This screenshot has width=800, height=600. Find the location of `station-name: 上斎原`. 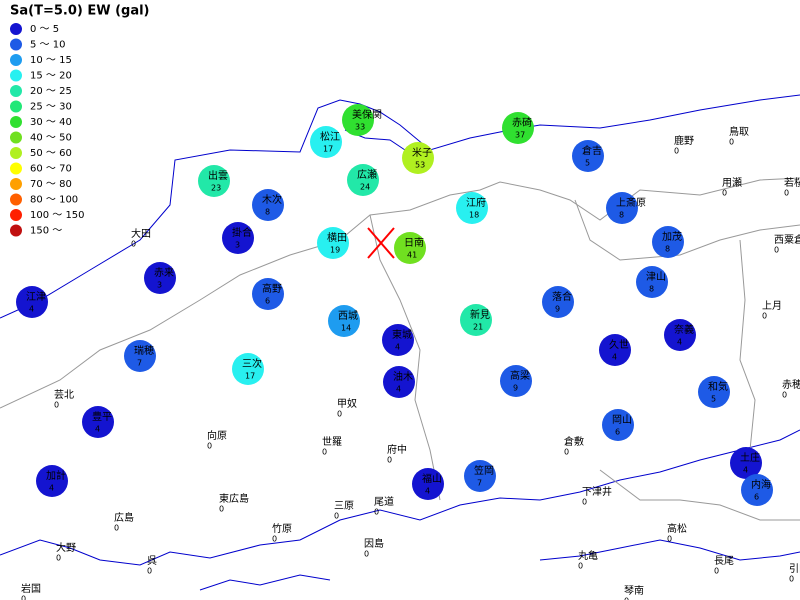

station-name: 上斎原 is located at coordinates (631, 202).